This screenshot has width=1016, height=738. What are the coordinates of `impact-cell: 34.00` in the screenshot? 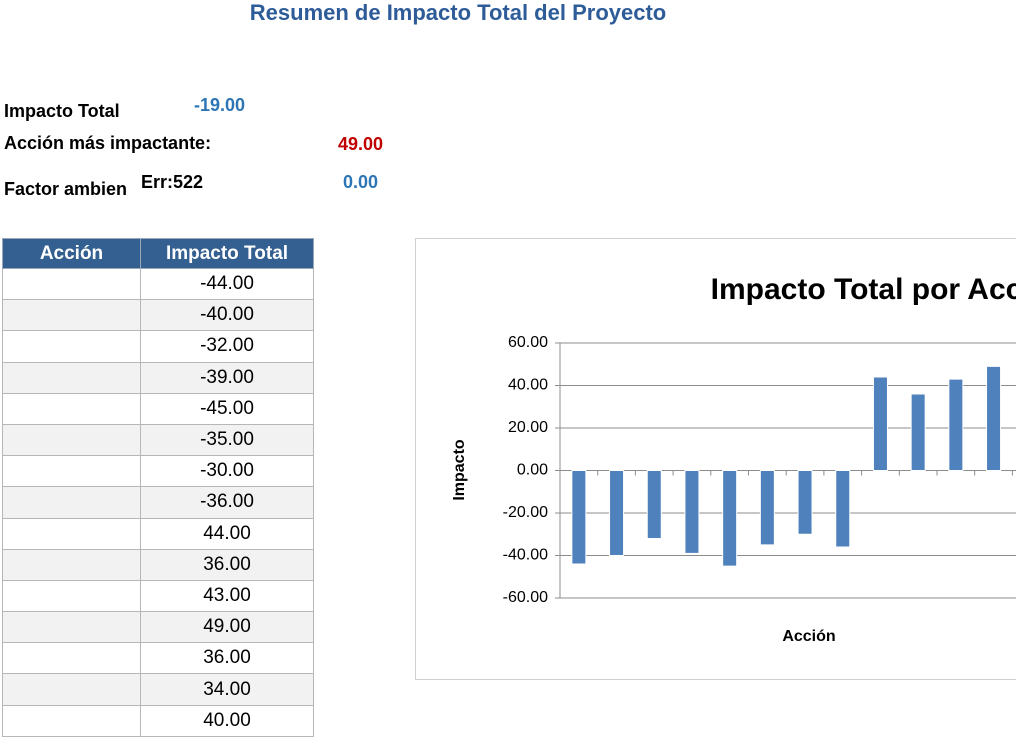 It's located at (227, 689).